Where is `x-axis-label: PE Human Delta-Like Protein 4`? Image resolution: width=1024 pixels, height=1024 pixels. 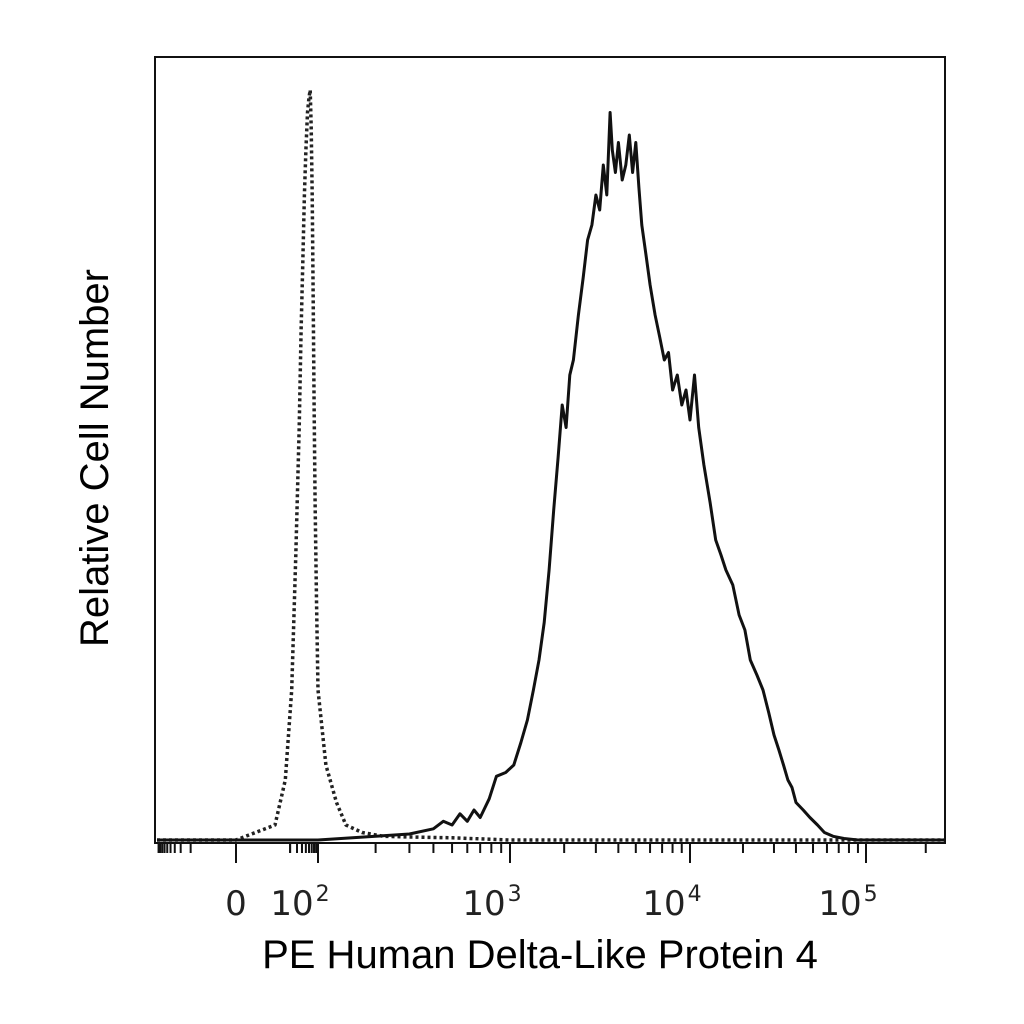
x-axis-label: PE Human Delta-Like Protein 4 is located at coordinates (540, 955).